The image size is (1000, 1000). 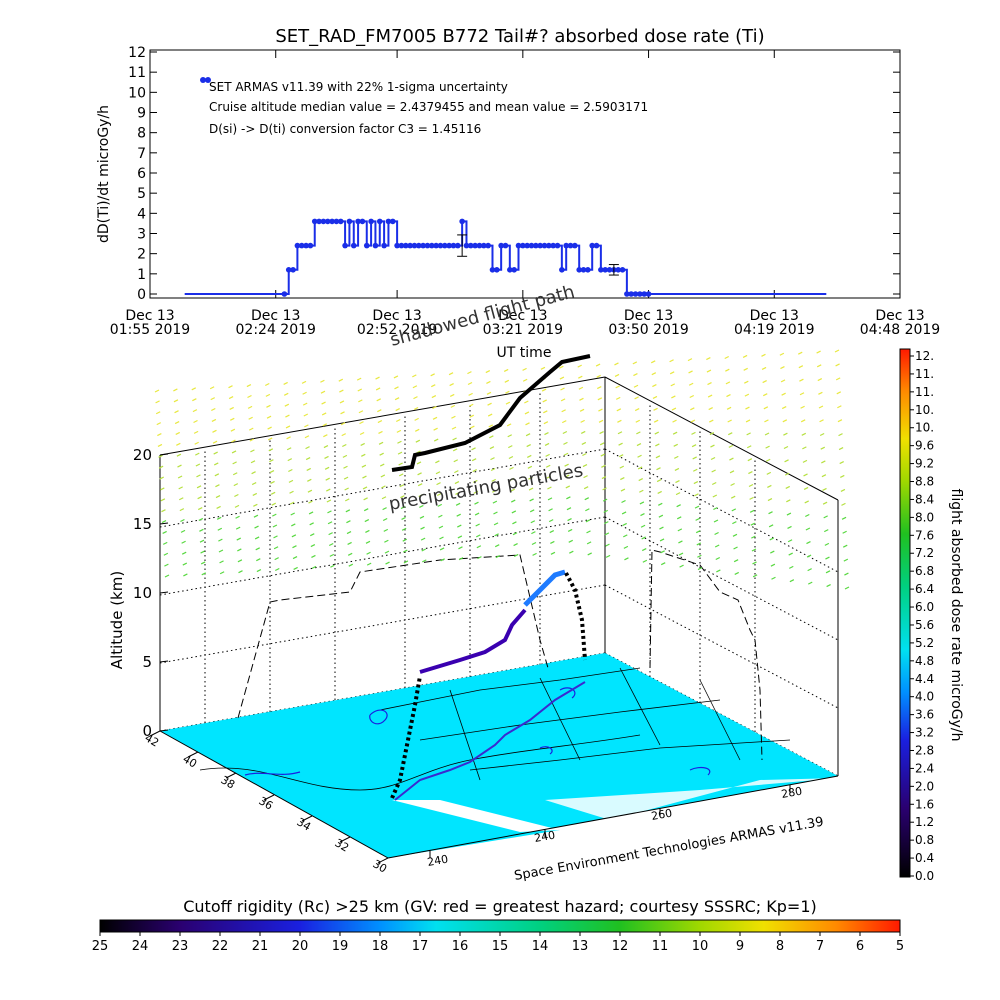 What do you see at coordinates (141, 275) in the screenshot?
I see `y-tick-label: 1` at bounding box center [141, 275].